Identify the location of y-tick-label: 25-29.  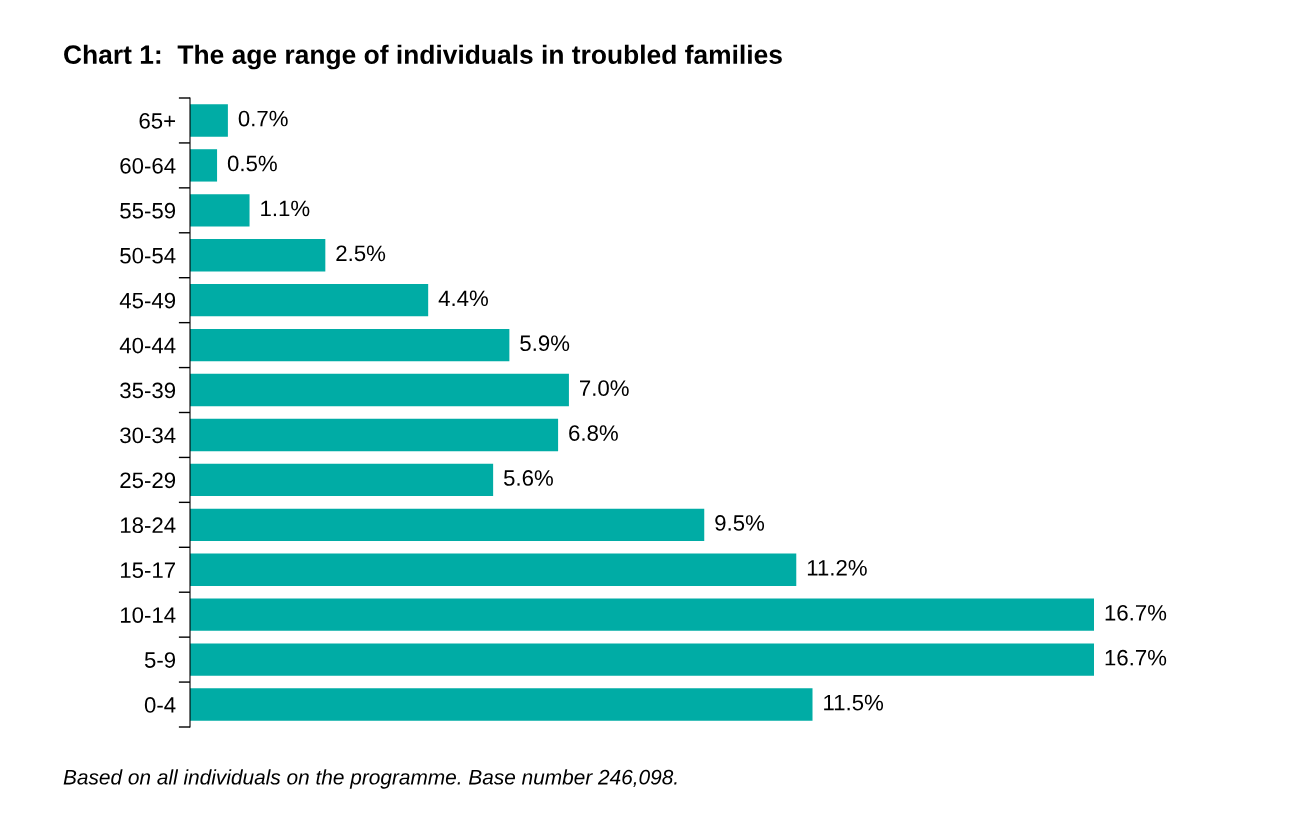
(148, 480).